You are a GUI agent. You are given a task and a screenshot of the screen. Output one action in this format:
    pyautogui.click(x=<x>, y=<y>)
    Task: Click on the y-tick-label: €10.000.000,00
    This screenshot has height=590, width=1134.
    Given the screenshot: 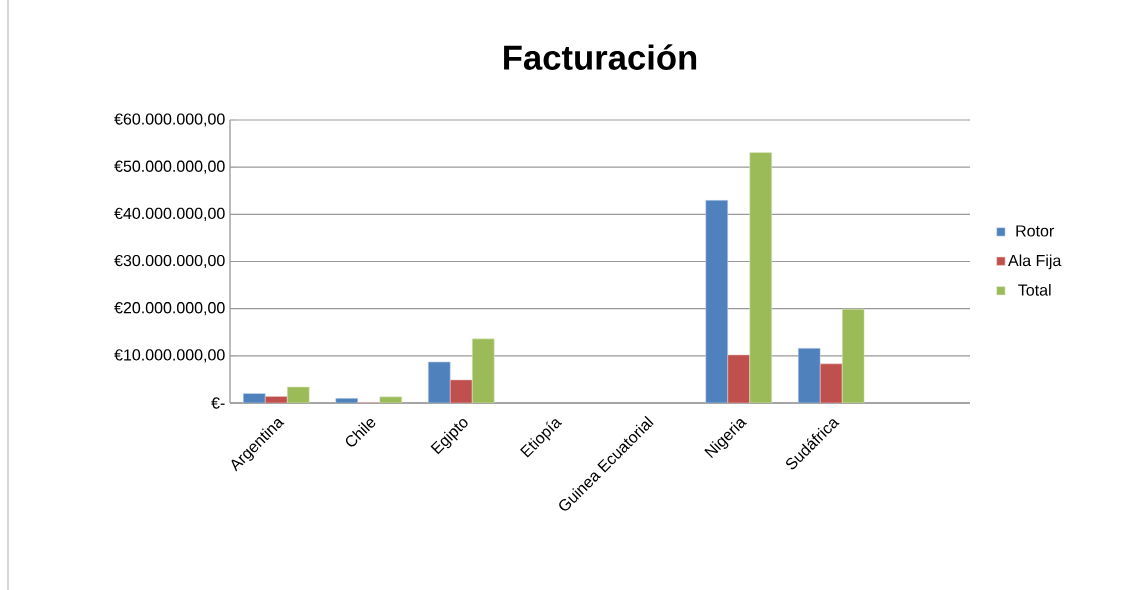 What is the action you would take?
    pyautogui.click(x=169, y=356)
    